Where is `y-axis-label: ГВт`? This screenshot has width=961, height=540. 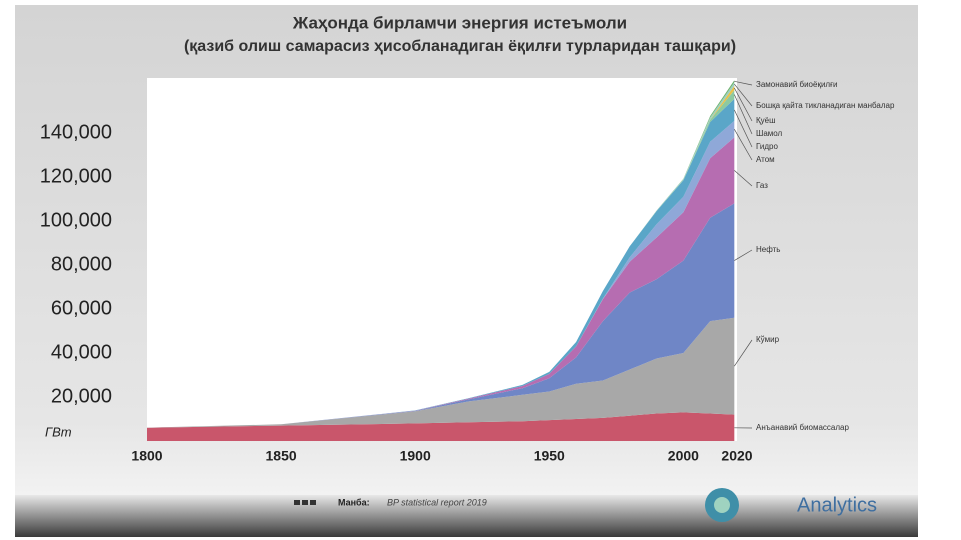
y-axis-label: ГВт is located at coordinates (58, 431).